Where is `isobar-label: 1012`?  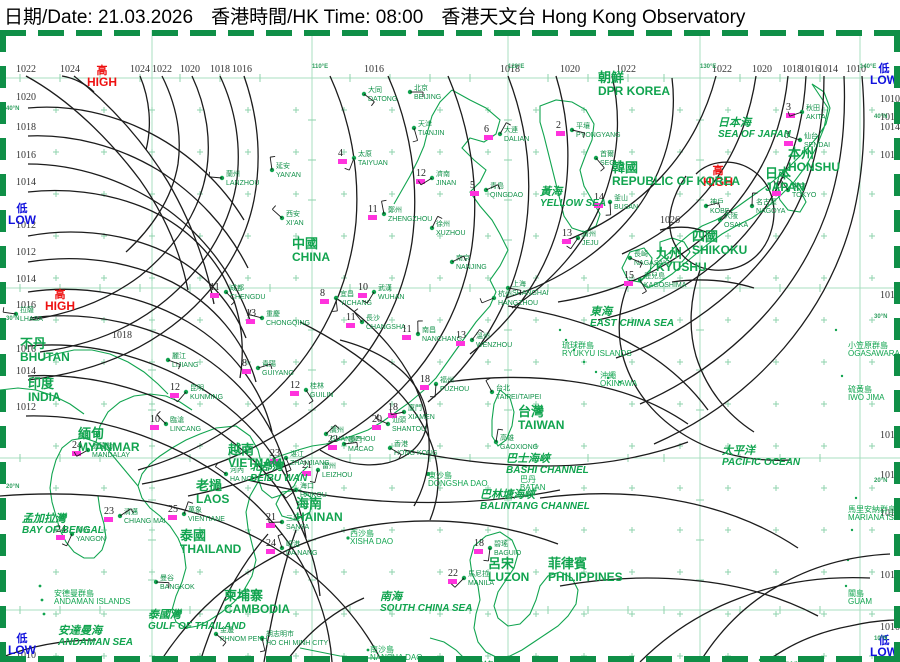 isobar-label: 1012 is located at coordinates (890, 575).